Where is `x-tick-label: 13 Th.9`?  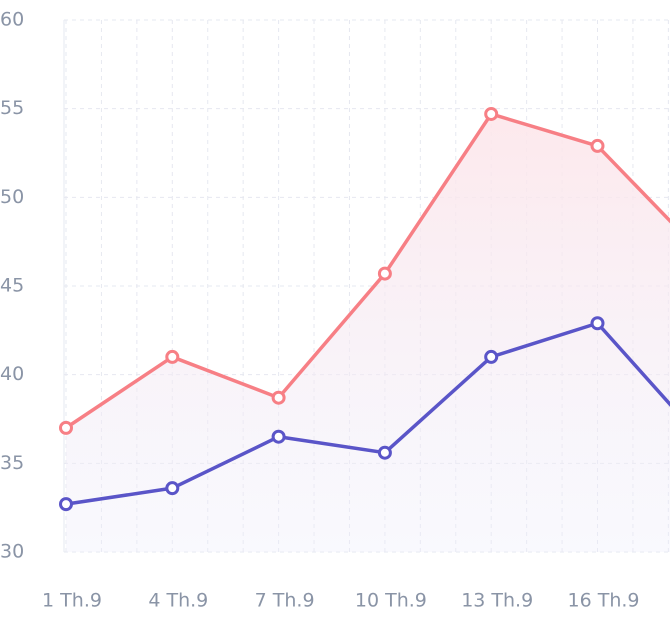 x-tick-label: 13 Th.9 is located at coordinates (497, 601).